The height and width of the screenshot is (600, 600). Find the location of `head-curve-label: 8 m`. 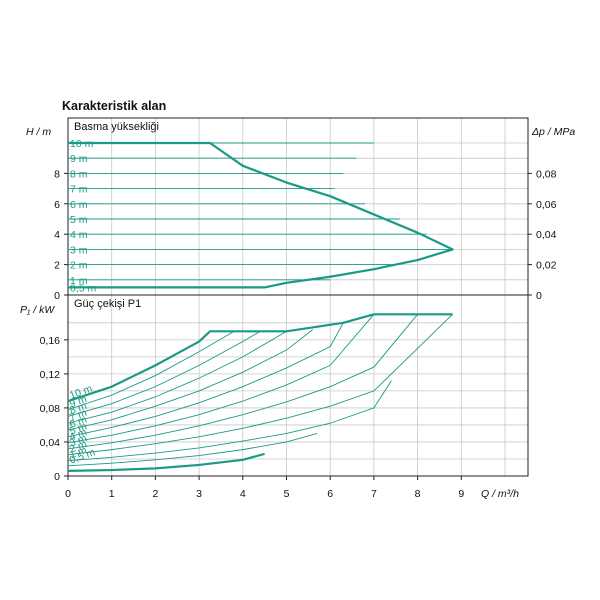

head-curve-label: 8 m is located at coordinates (79, 174).